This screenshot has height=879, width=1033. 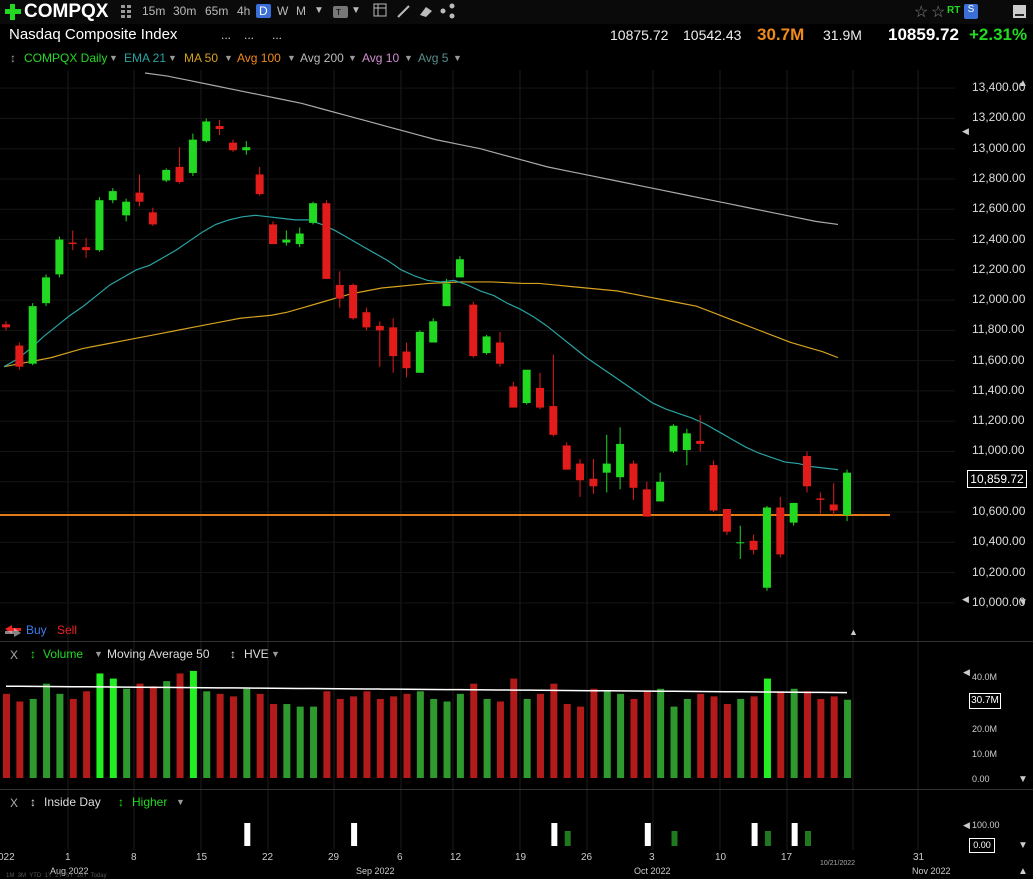 What do you see at coordinates (98, 654) in the screenshot?
I see `volume-caret-icon: ▼` at bounding box center [98, 654].